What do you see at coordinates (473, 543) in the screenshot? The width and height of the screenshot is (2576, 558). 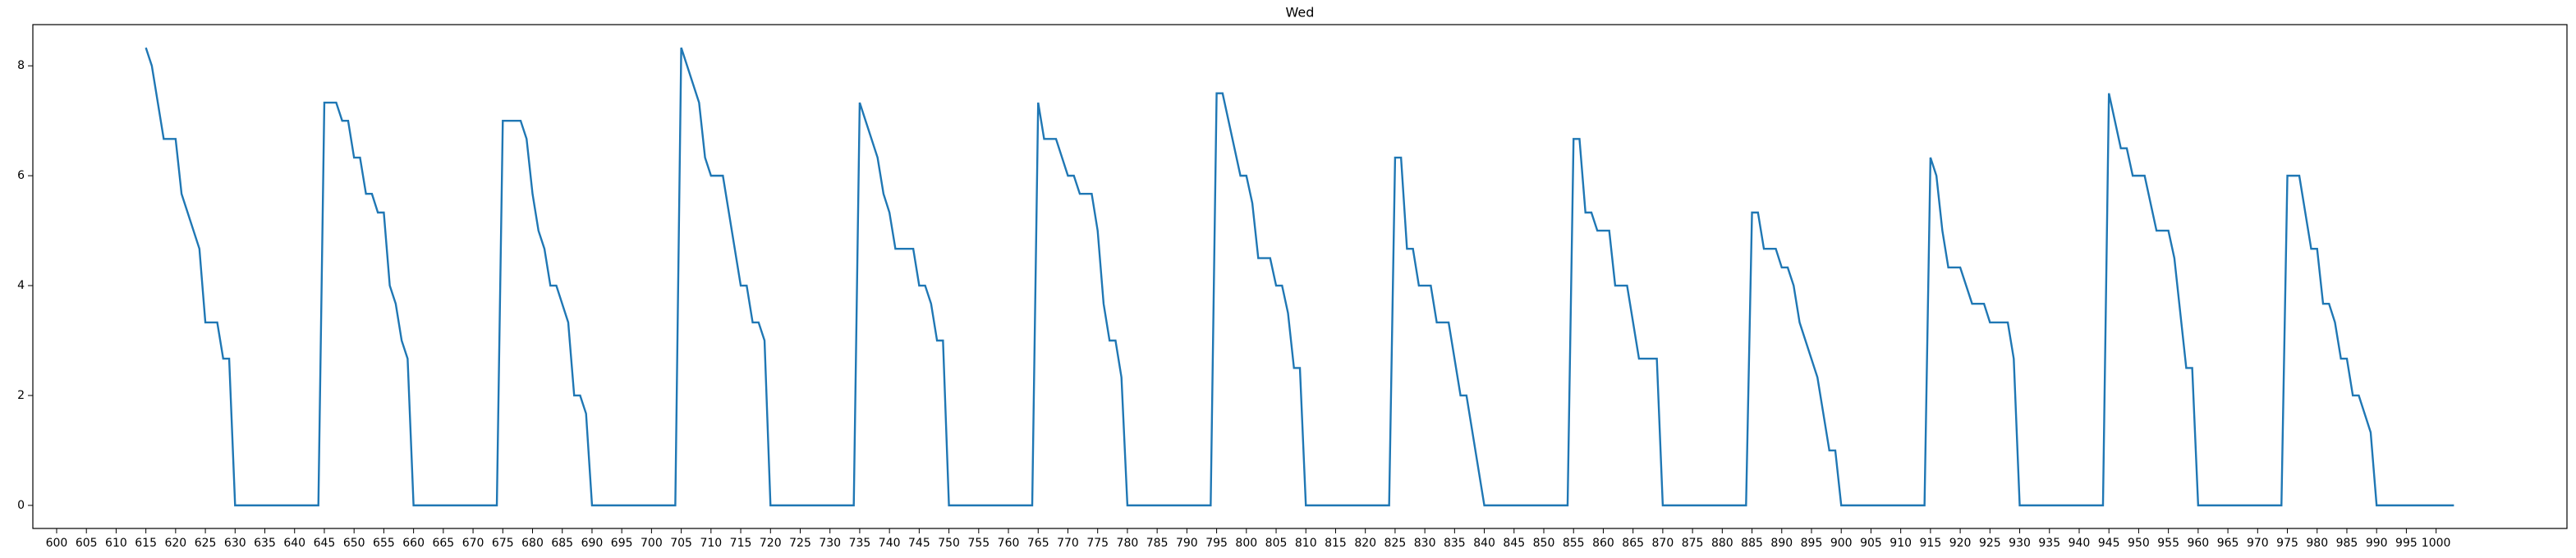 I see `x-tick-label: 670` at bounding box center [473, 543].